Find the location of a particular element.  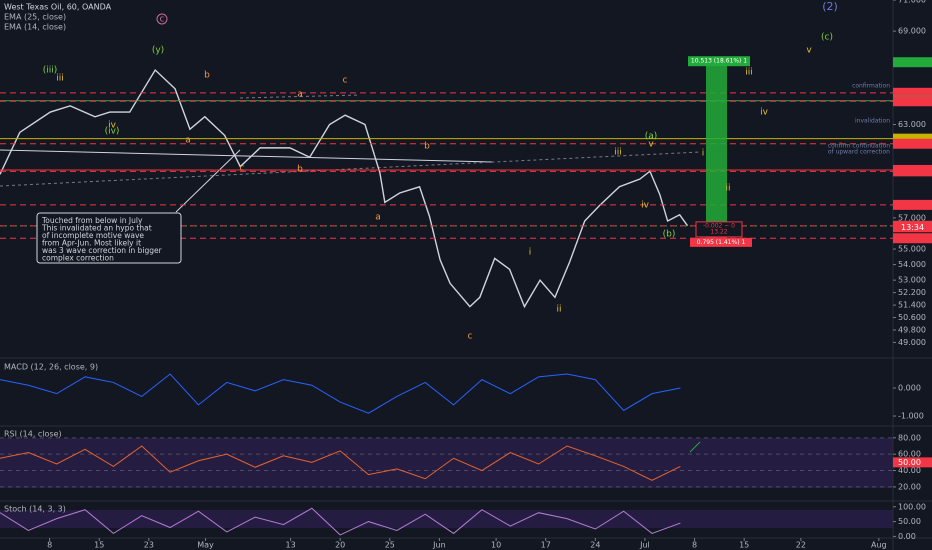

entry-label: 13.22 is located at coordinates (718, 231).